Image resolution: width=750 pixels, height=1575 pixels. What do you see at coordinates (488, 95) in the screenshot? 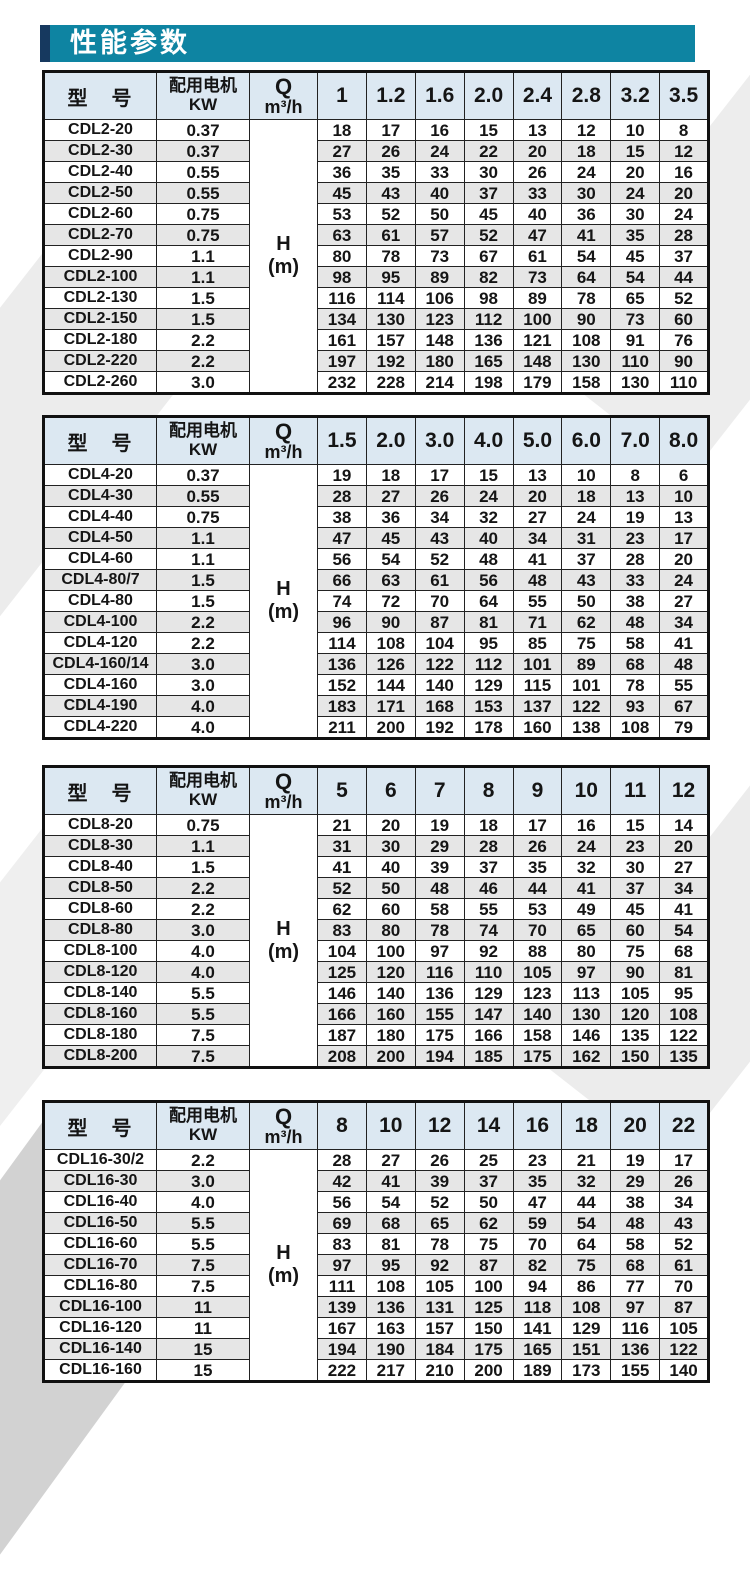
I see `col-header-flow-value: 2.0` at bounding box center [488, 95].